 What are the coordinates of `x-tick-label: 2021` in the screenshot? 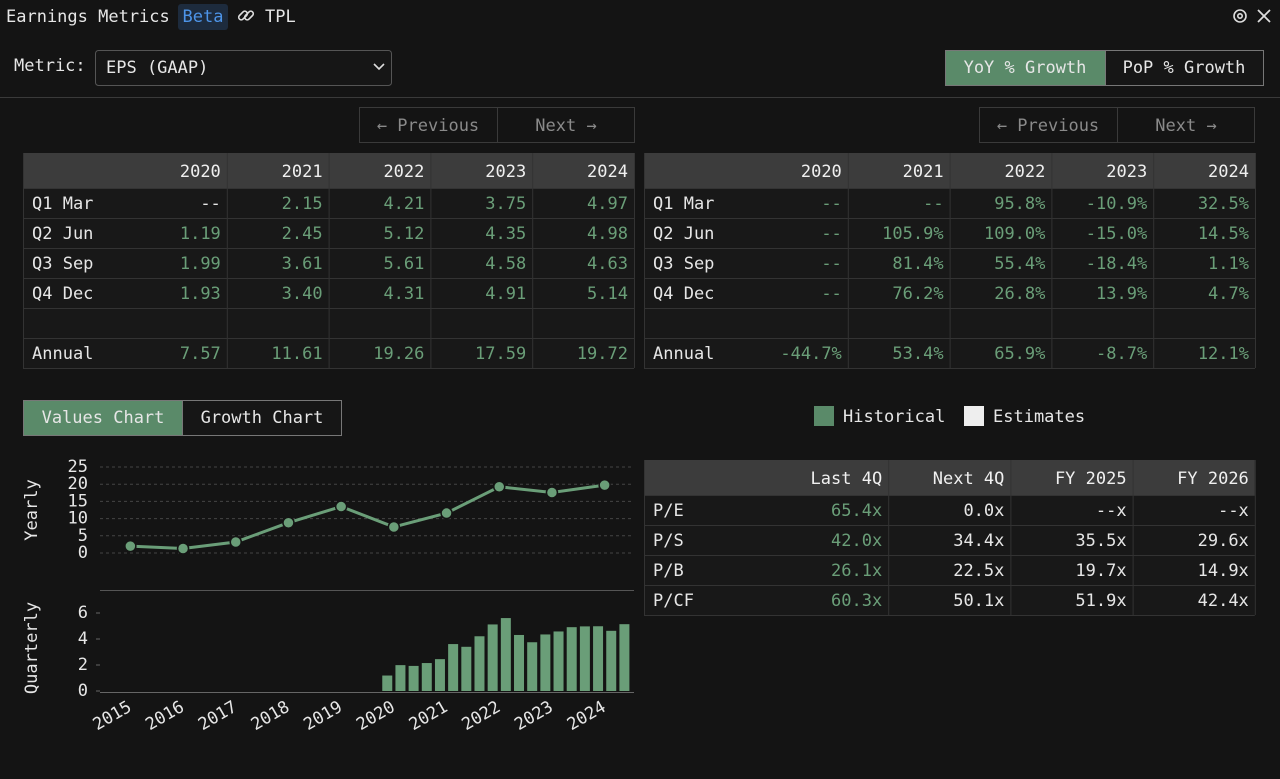 It's located at (428, 716).